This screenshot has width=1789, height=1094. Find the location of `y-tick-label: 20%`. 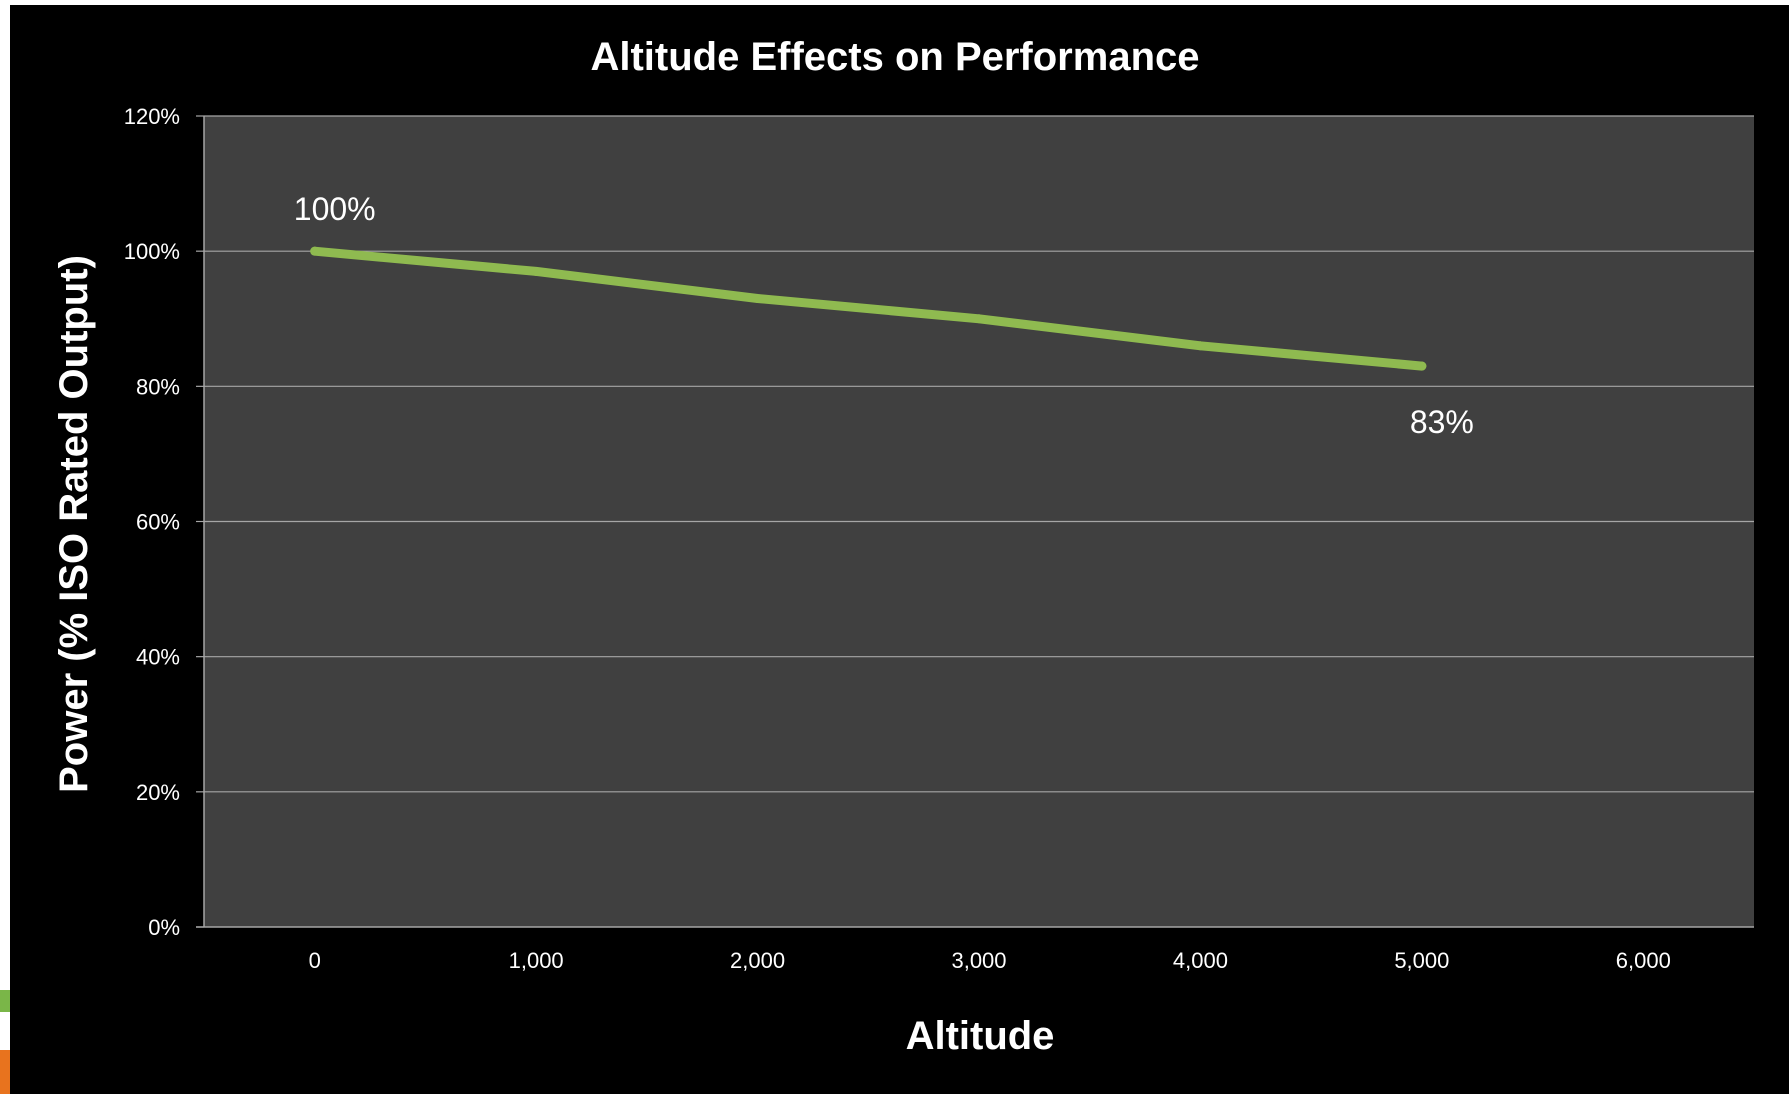

y-tick-label: 20% is located at coordinates (158, 792).